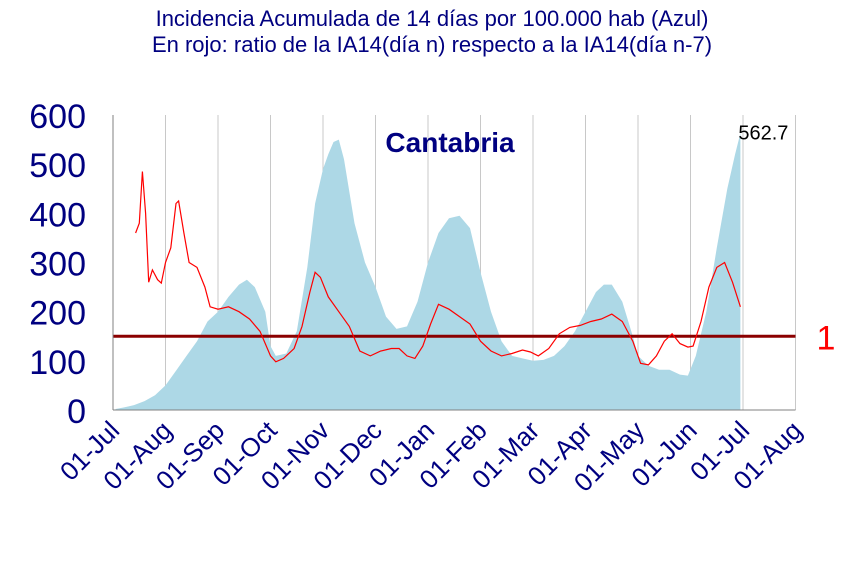  Describe the element at coordinates (57, 166) in the screenshot. I see `y-tick-label: 500` at that location.